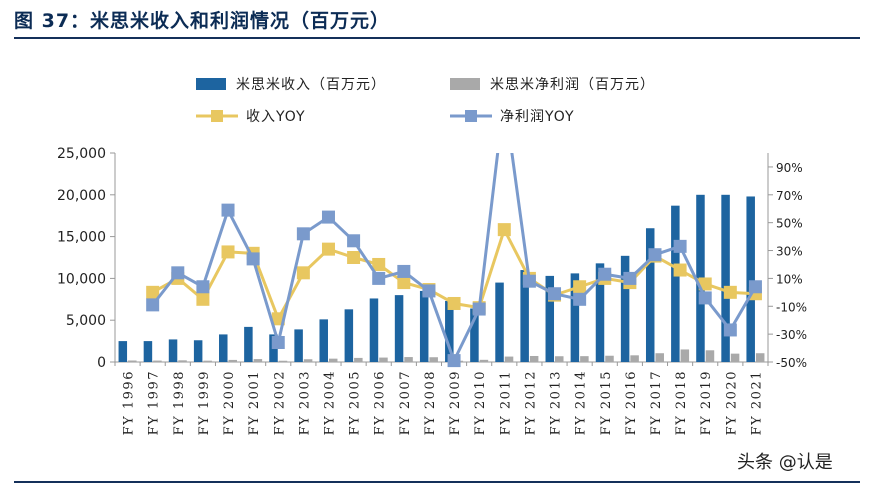 The height and width of the screenshot is (490, 880). What do you see at coordinates (756, 402) in the screenshot?
I see `x-tick-label: FY 2021` at bounding box center [756, 402].